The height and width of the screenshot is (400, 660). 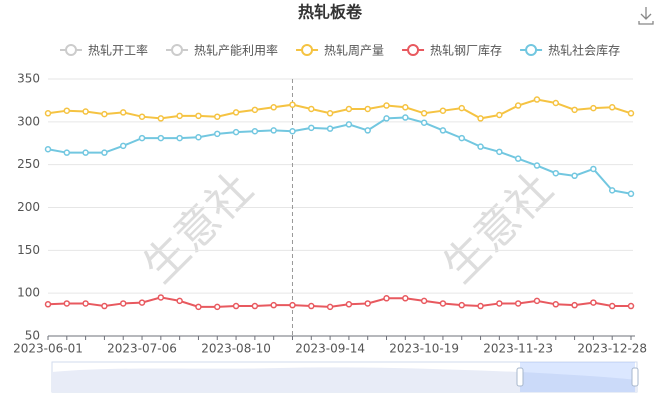 I want to click on data-zoom, so click(x=345, y=377).